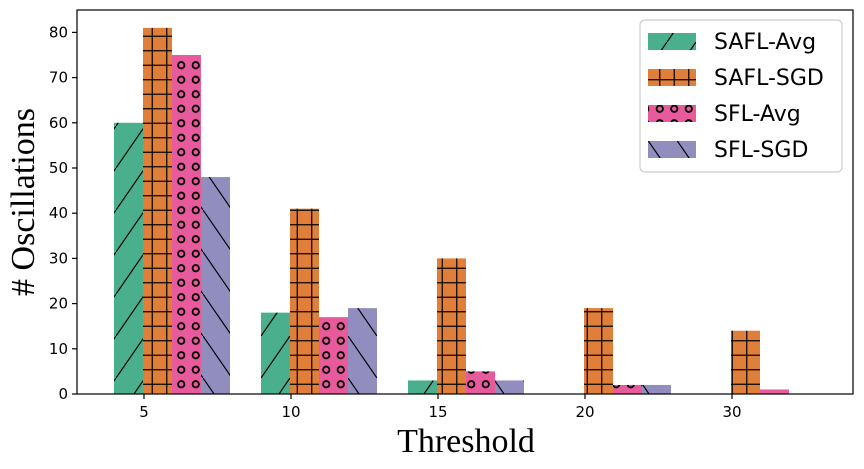  What do you see at coordinates (761, 150) in the screenshot?
I see `legend-item-sfl-sgd-label: SFL-SGD` at bounding box center [761, 150].